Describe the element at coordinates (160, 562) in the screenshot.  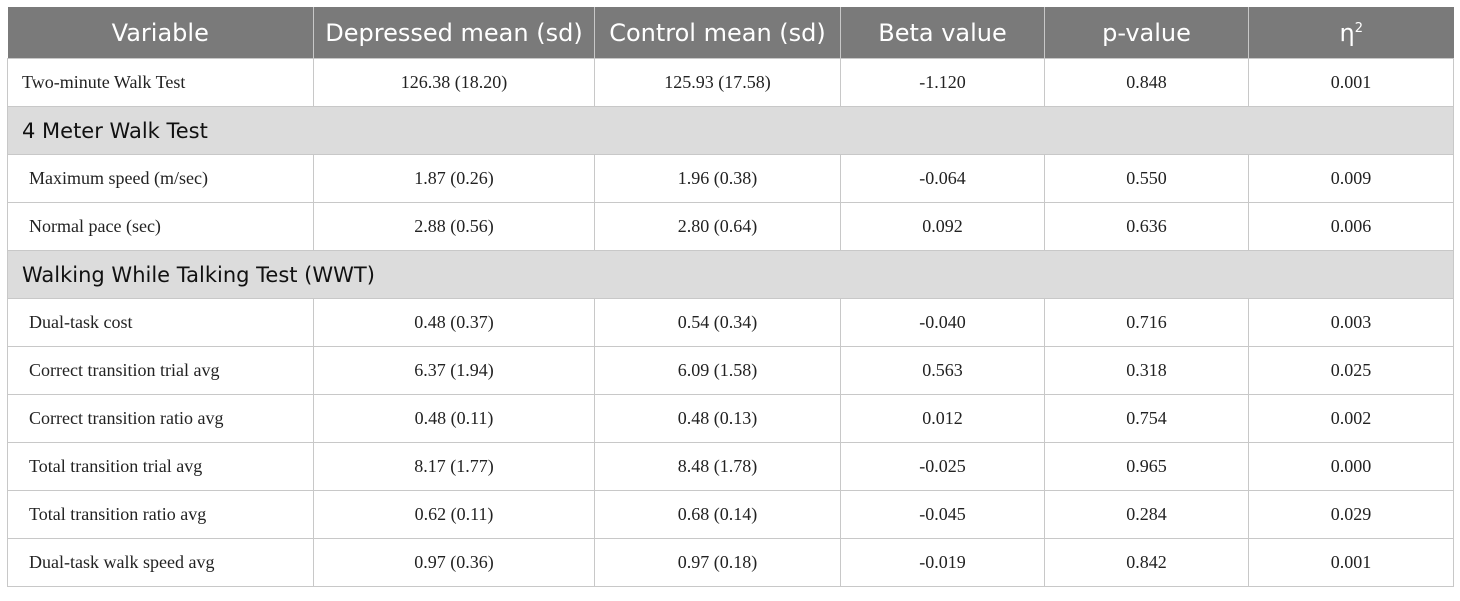
I see `cell-variable: Dual-task walk speed avg` at that location.